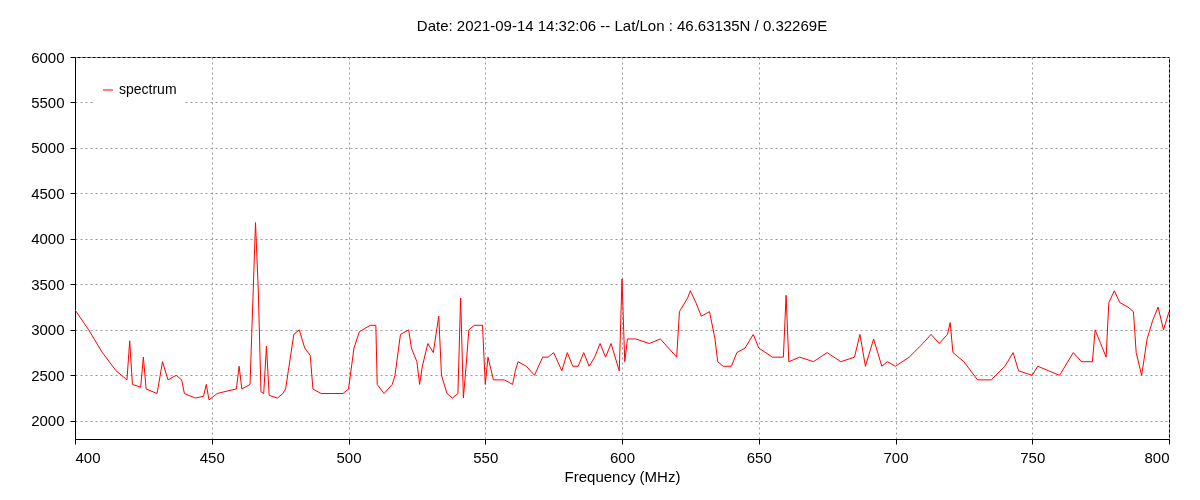  I want to click on legend-label: spectrum, so click(148, 89).